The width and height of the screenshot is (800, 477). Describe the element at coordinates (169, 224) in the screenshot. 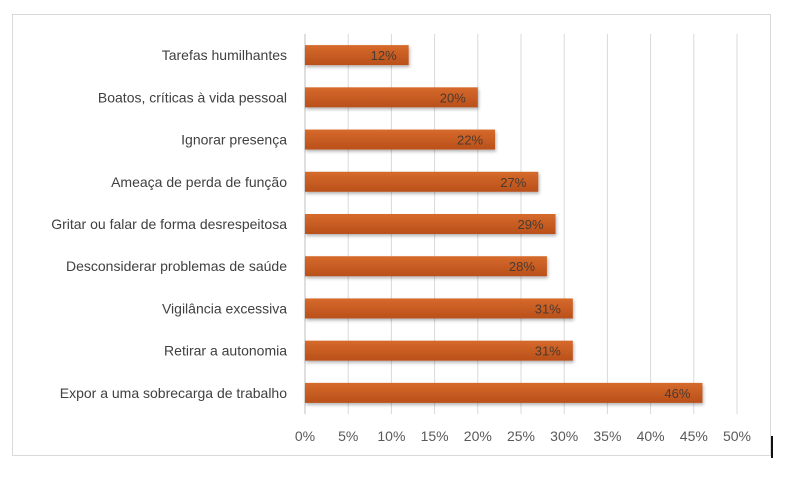

I see `category-label: Gritar ou falar de forma desrespeitosa` at that location.